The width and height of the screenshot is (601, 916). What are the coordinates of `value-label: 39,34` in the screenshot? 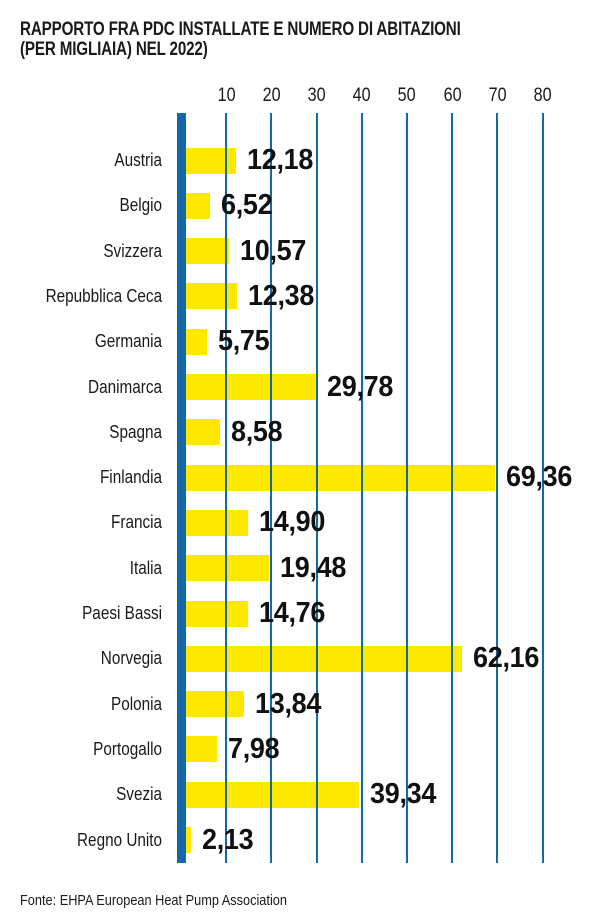 It's located at (405, 794).